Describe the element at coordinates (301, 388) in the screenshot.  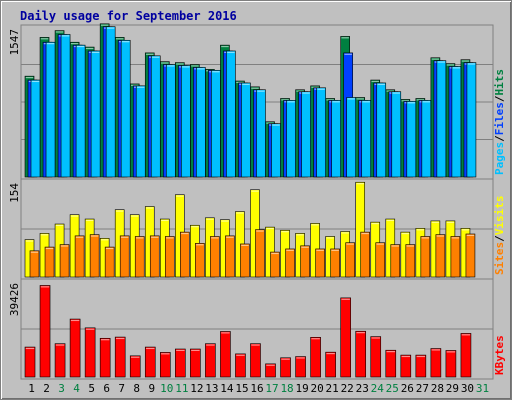
I see `x-tick-label: 19` at that location.